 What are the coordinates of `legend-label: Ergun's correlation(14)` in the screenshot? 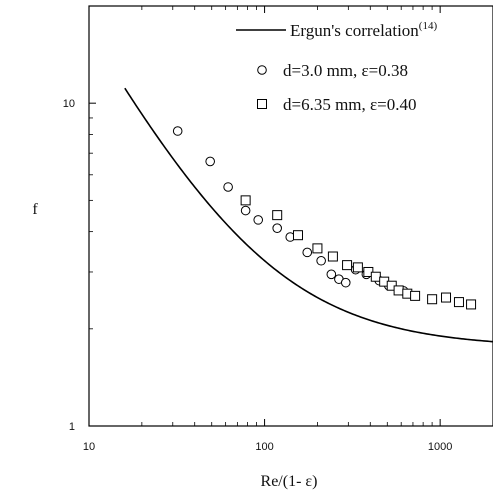 It's located at (363, 30).